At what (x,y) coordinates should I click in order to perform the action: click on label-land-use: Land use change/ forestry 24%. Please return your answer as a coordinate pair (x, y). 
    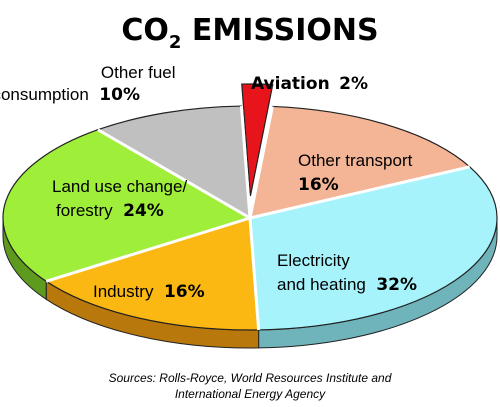
    Looking at the image, I should click on (122, 199).